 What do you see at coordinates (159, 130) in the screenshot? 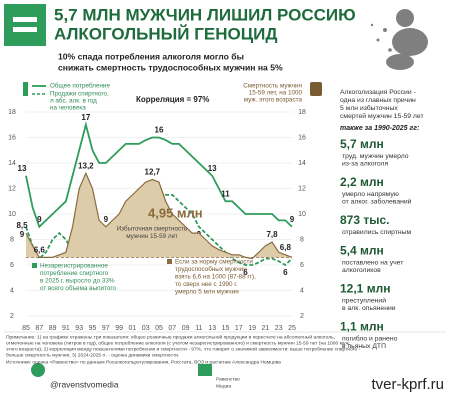
I see `value-label: 16` at bounding box center [159, 130].